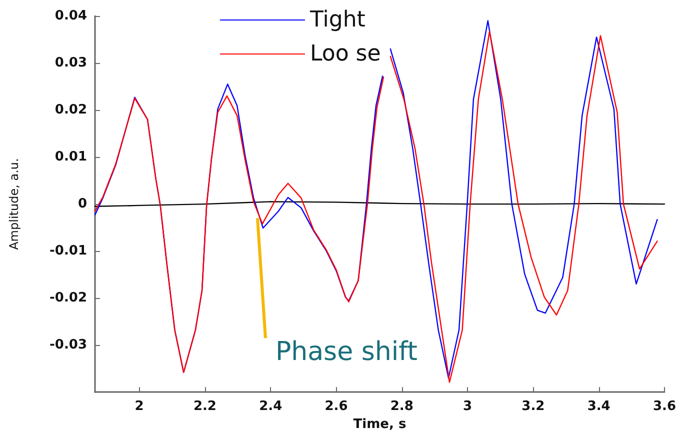 The image size is (679, 436). What do you see at coordinates (68, 345) in the screenshot?
I see `y-tick-label: -0.03` at bounding box center [68, 345].